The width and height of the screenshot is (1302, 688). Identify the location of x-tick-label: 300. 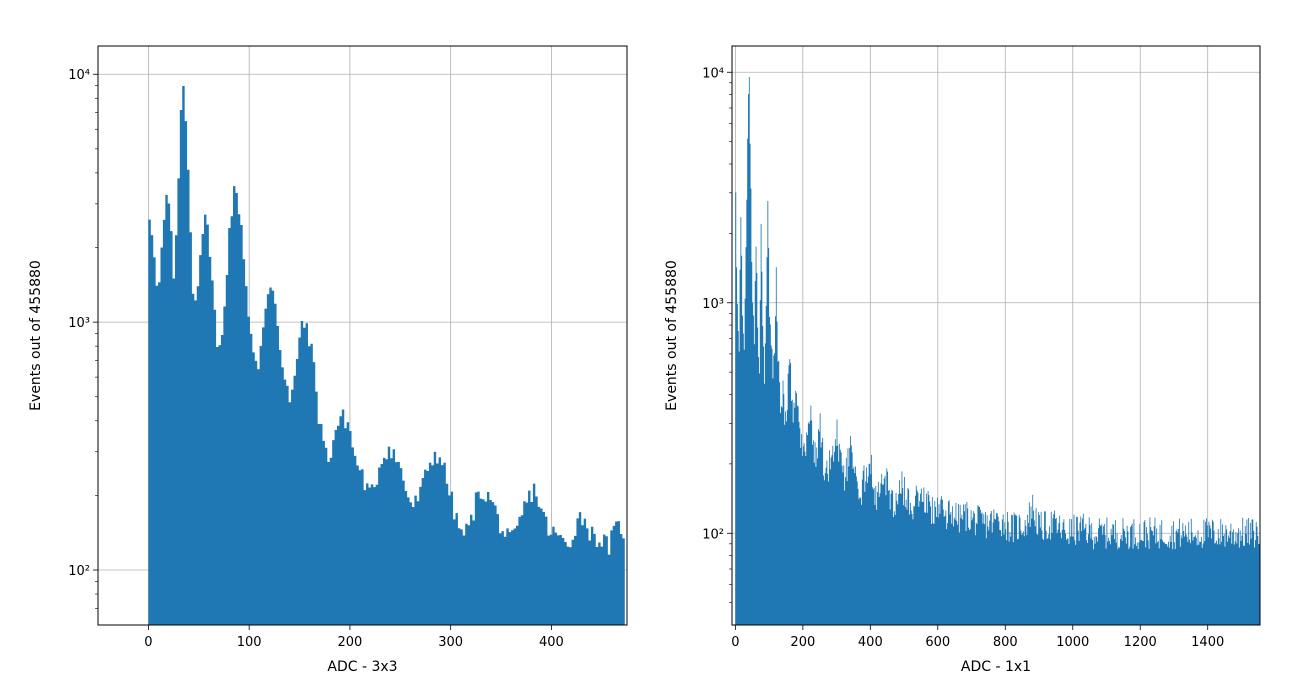
(450, 642).